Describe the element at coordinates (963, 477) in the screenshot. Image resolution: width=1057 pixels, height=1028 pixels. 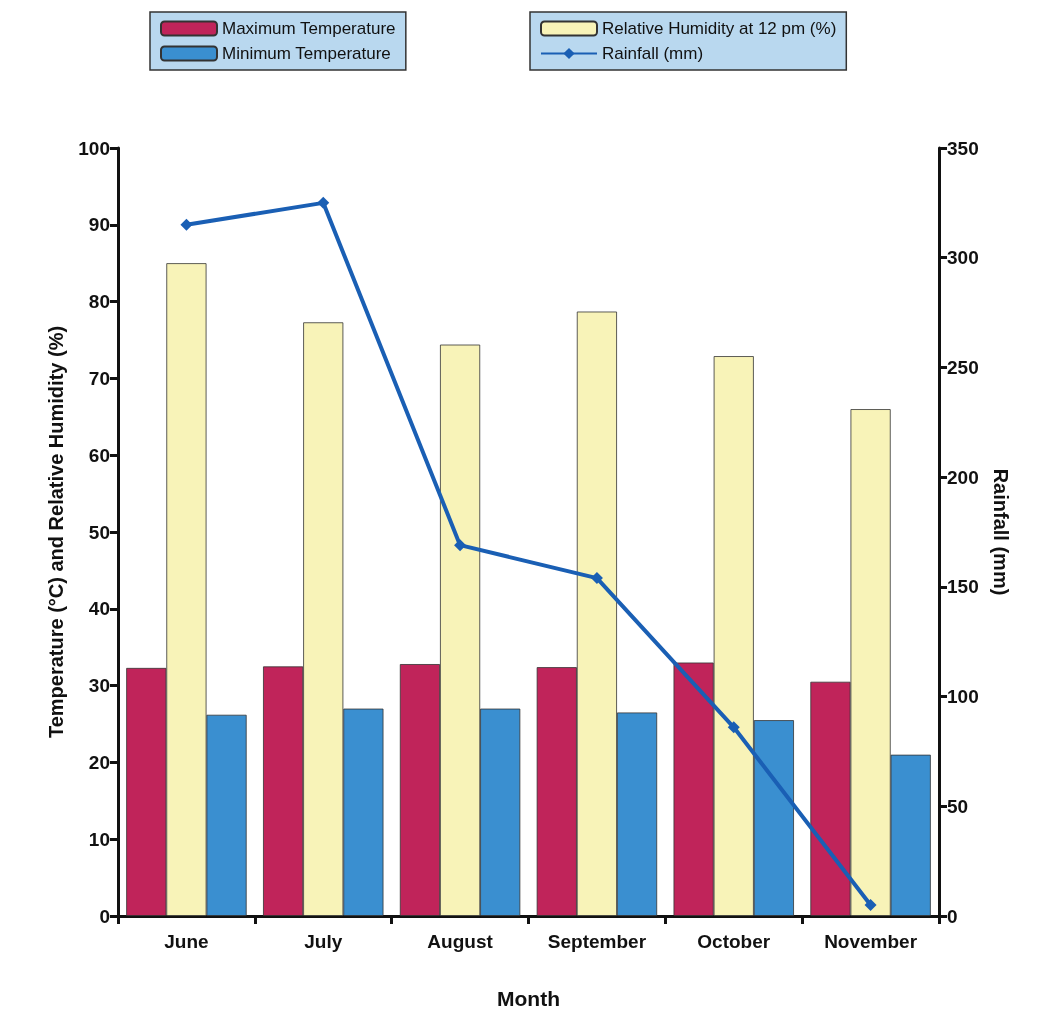
I see `y2-tick-label: 200` at that location.